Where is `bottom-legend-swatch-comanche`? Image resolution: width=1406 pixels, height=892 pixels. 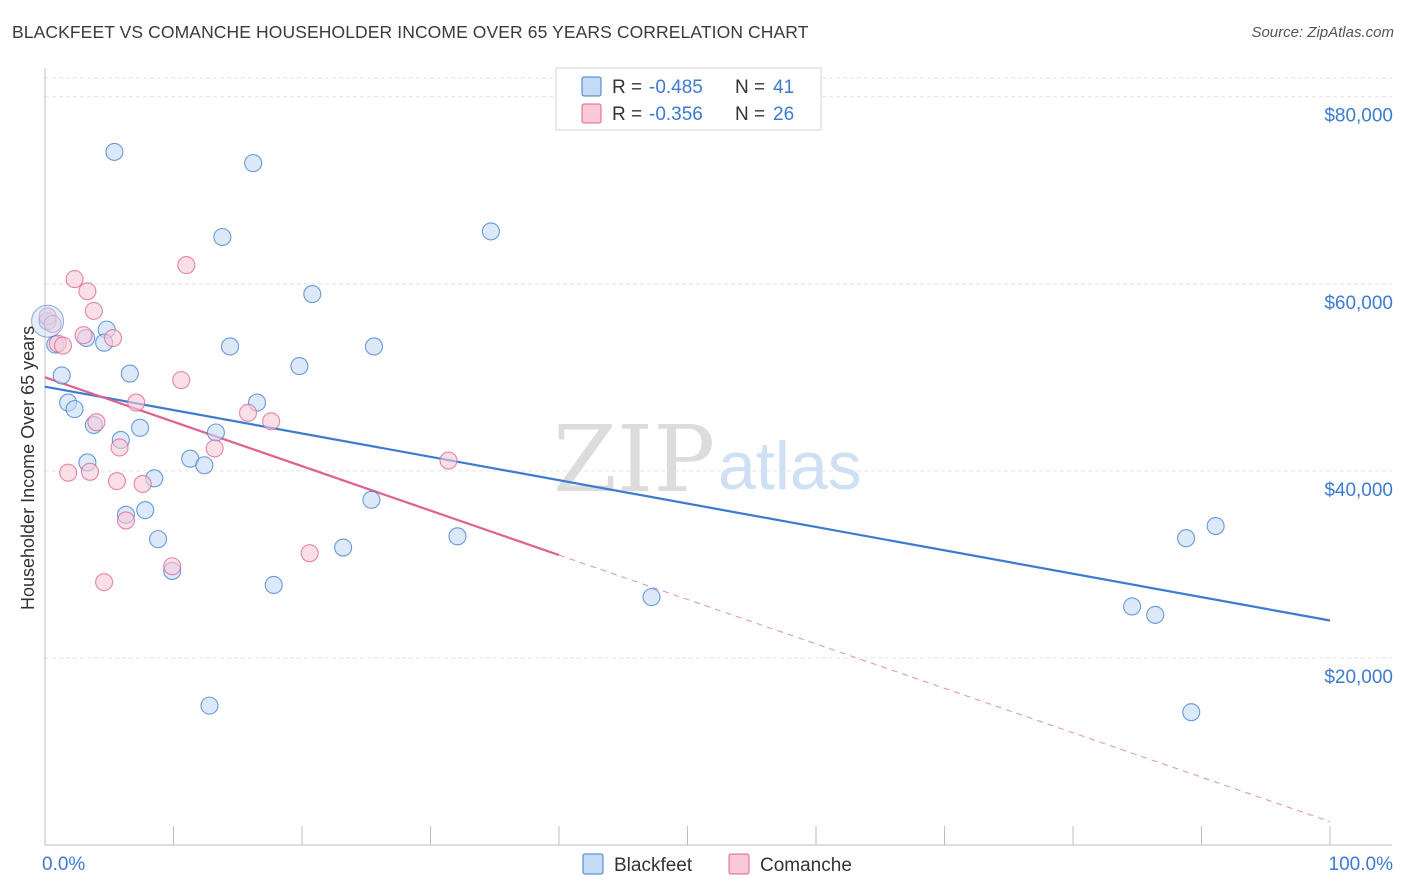
bottom-legend-swatch-comanche is located at coordinates (739, 864).